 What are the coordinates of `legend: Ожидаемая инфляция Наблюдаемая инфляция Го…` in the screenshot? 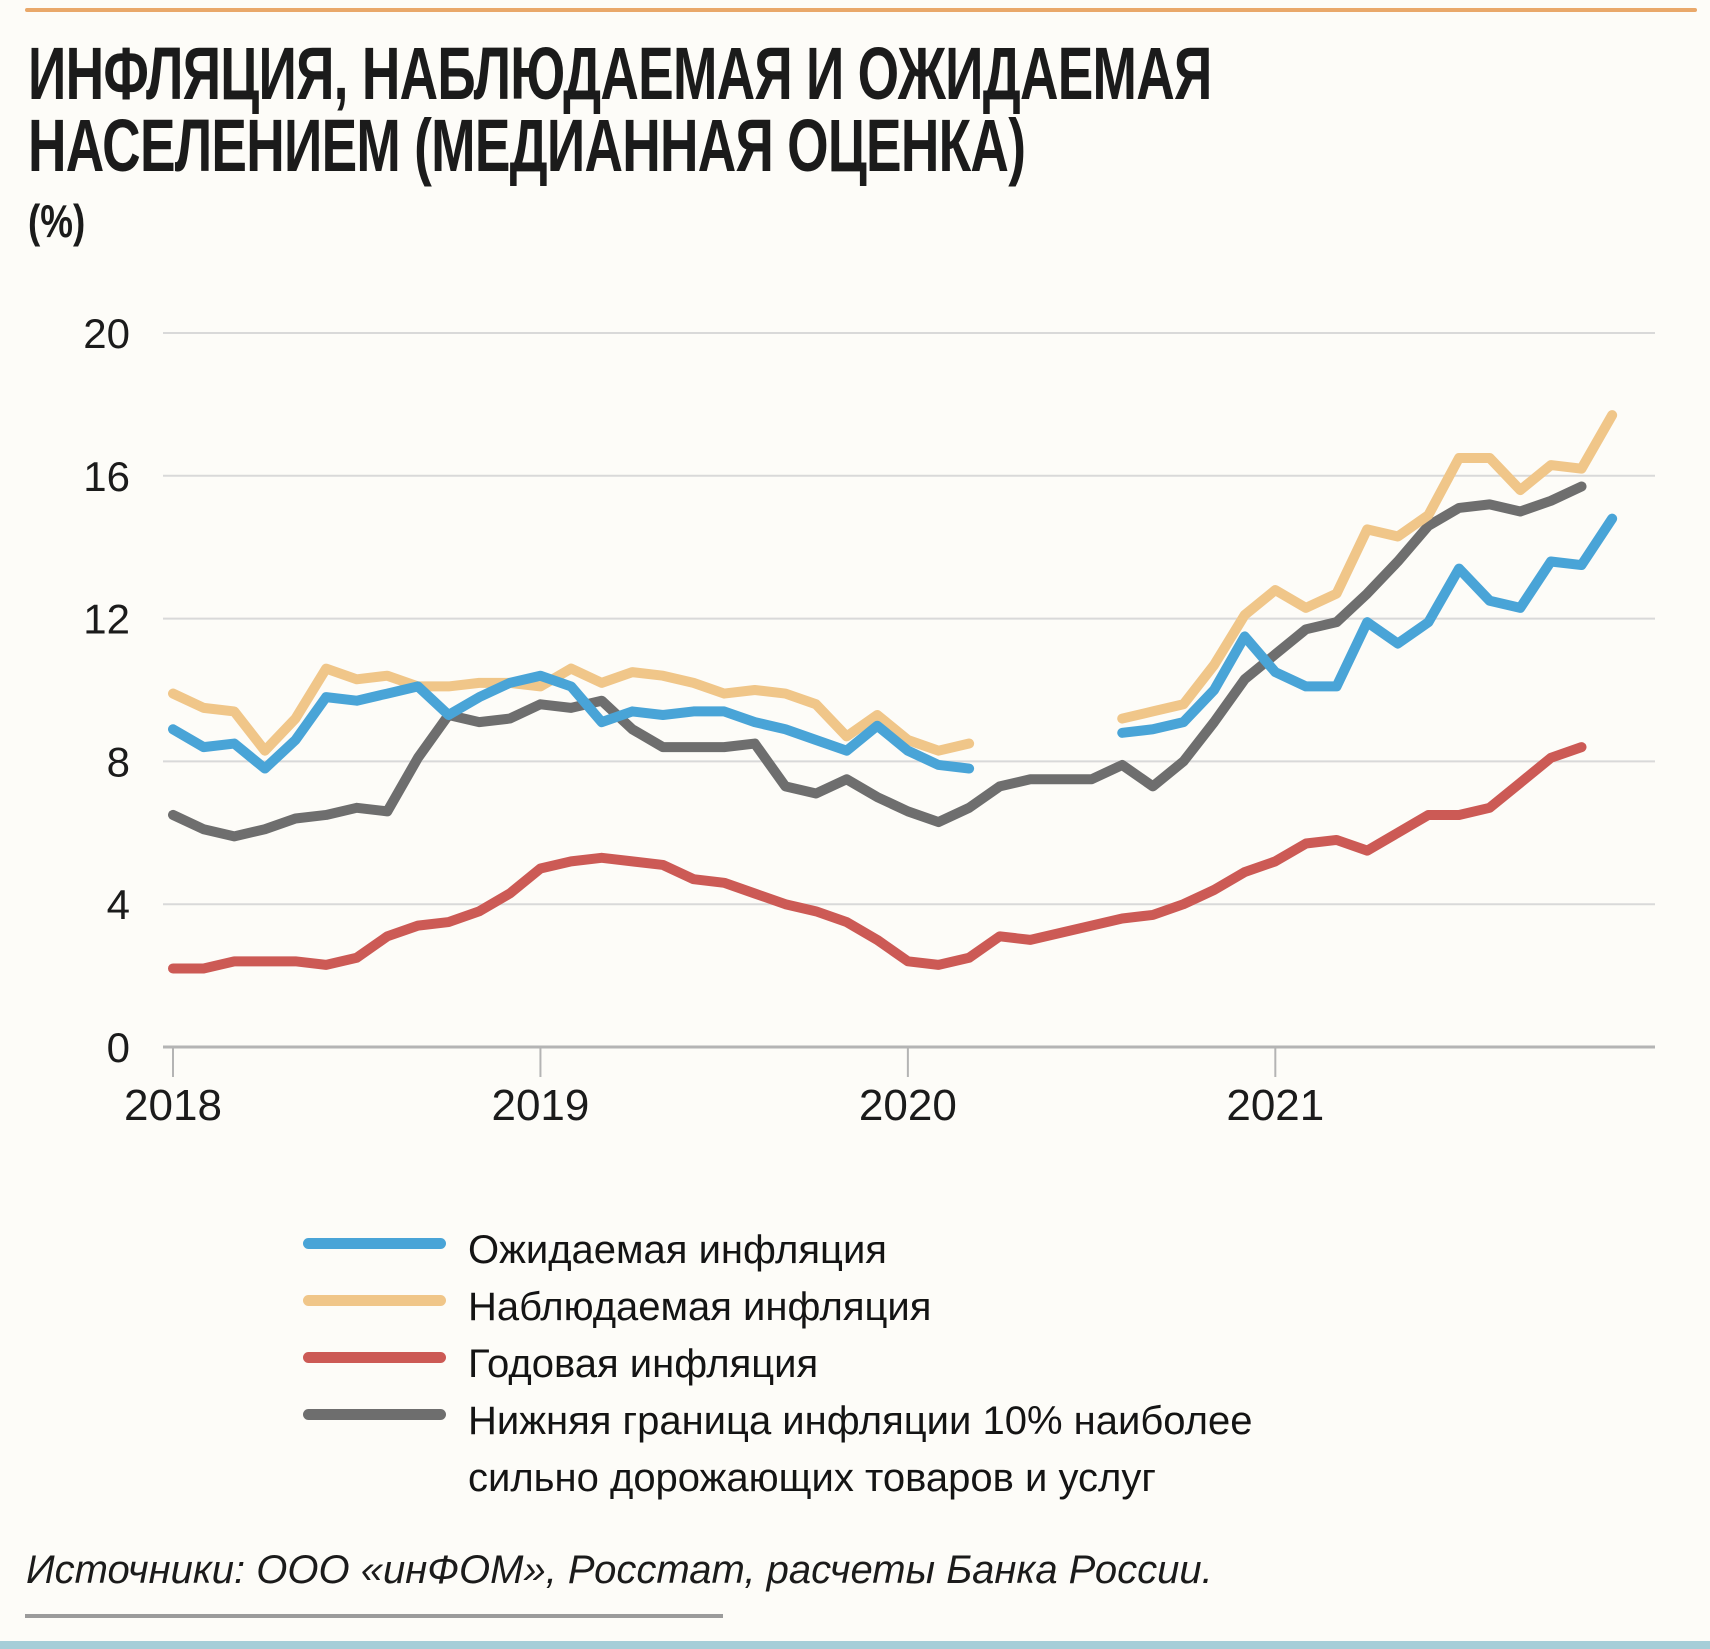 It's located at (835, 1364).